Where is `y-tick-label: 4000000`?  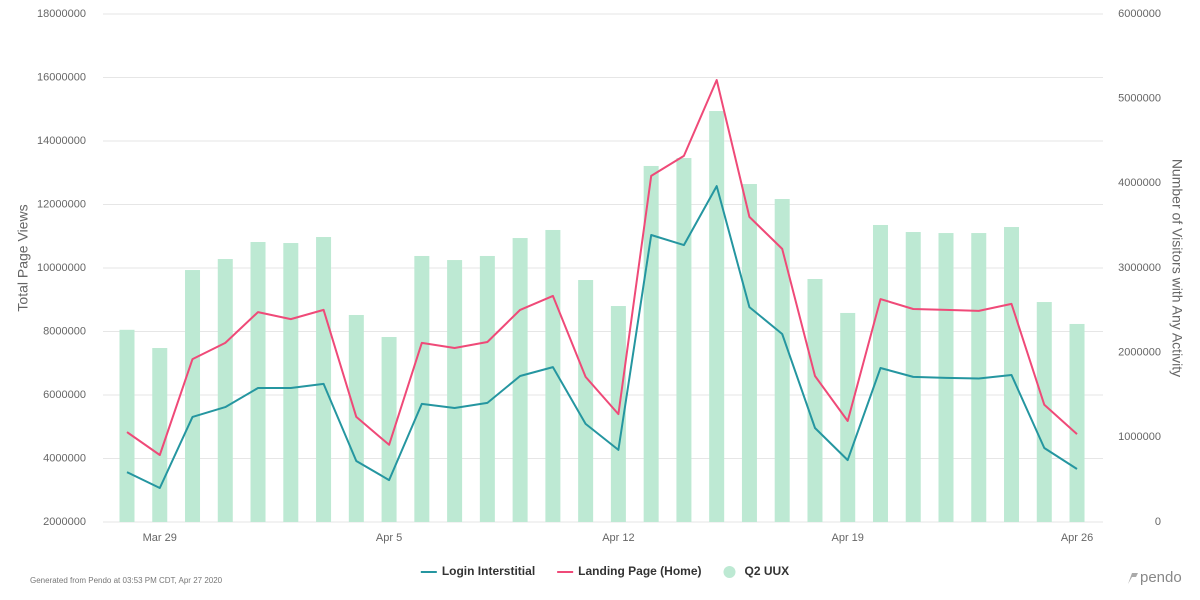
y-tick-label: 4000000 is located at coordinates (64, 458).